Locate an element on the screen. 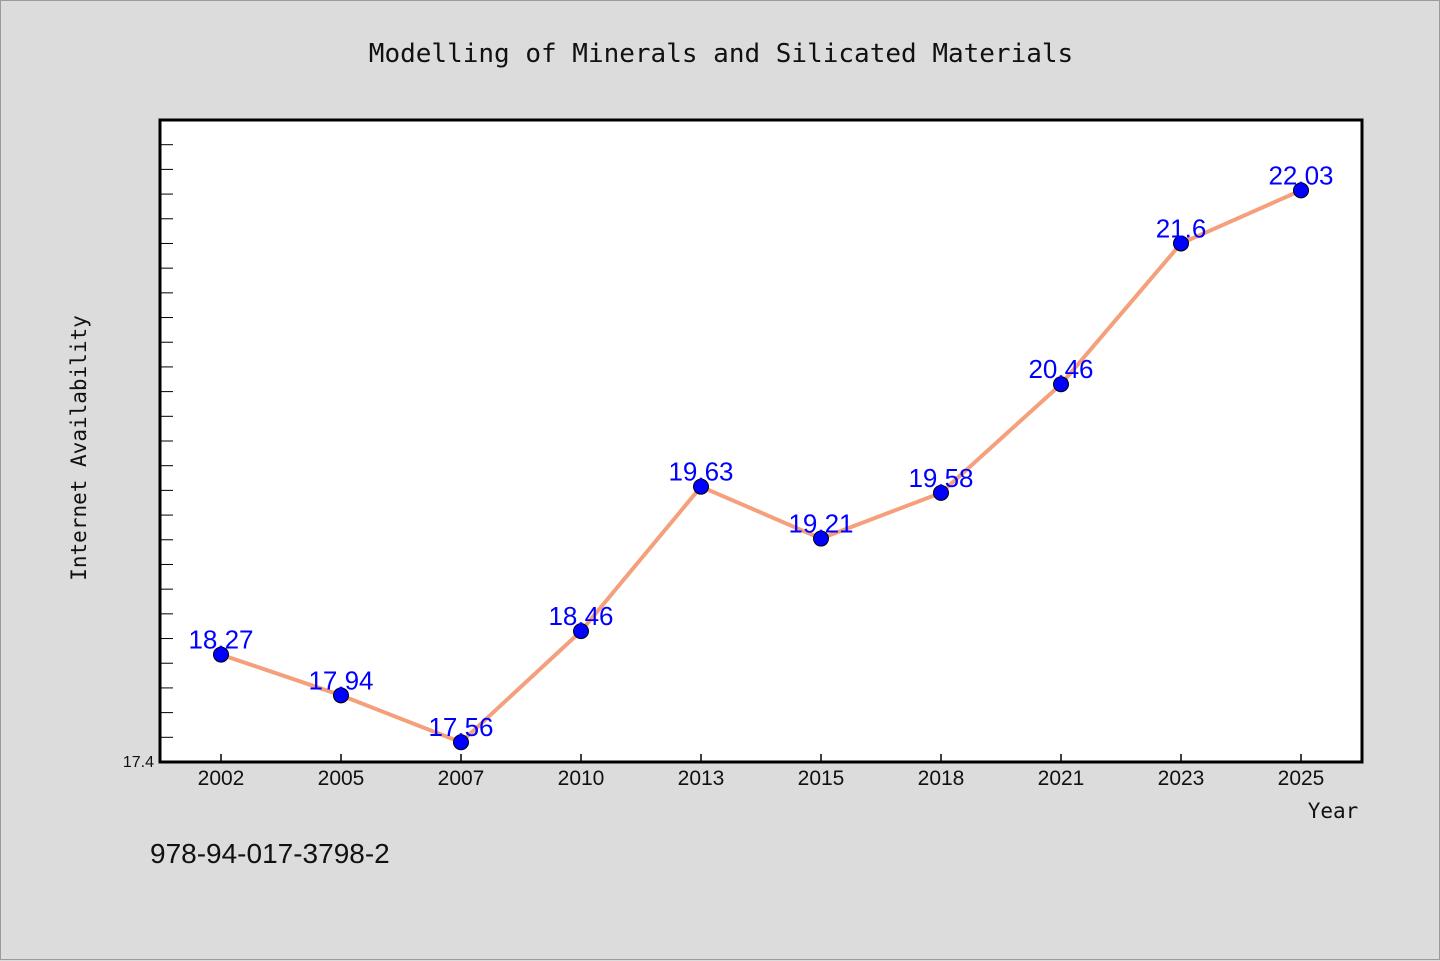  x-tick-label: 2002 is located at coordinates (221, 778).